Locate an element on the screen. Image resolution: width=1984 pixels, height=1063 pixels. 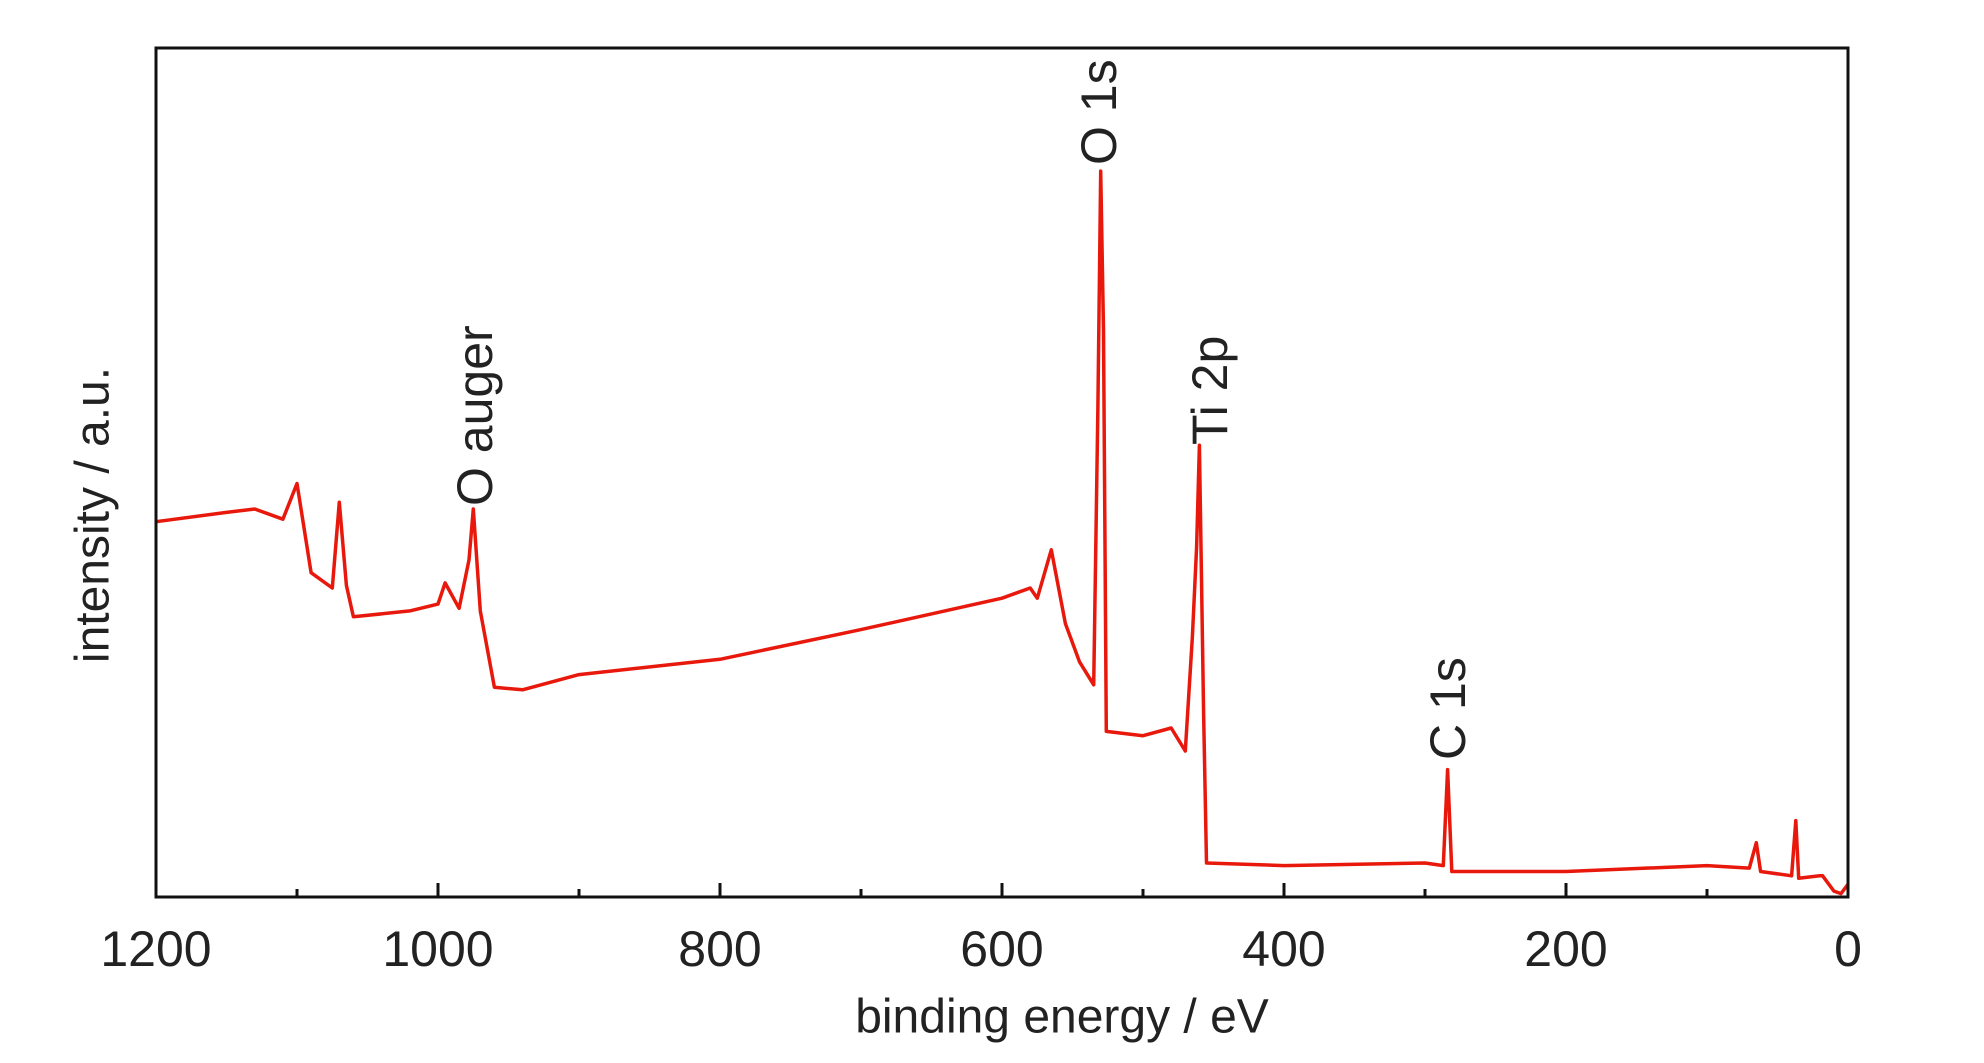
x-tick-label: 400 is located at coordinates (1283, 949).